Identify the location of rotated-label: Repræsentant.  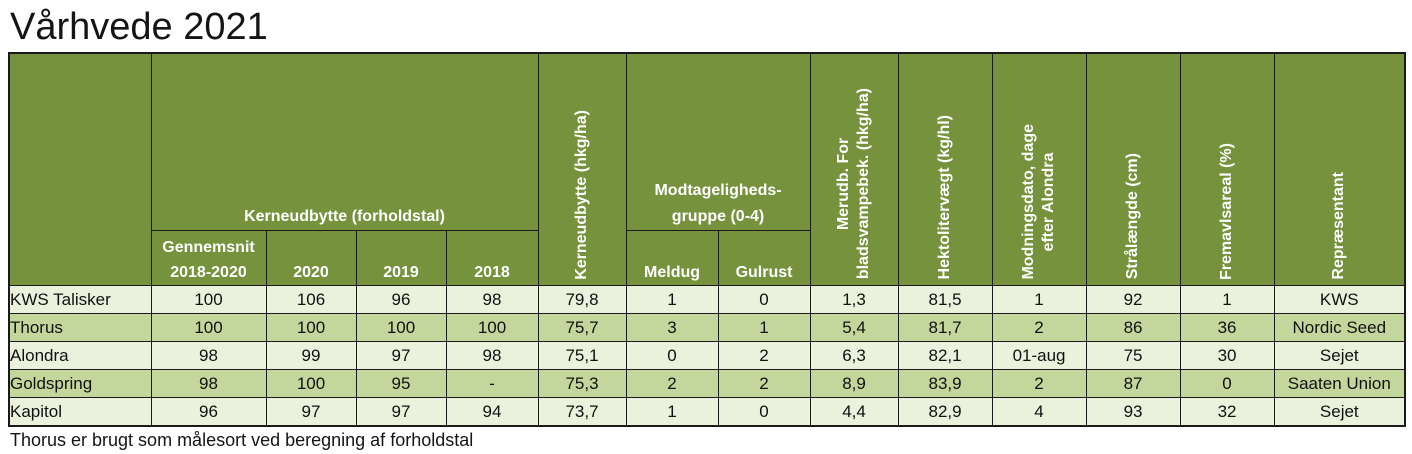
(1339, 225).